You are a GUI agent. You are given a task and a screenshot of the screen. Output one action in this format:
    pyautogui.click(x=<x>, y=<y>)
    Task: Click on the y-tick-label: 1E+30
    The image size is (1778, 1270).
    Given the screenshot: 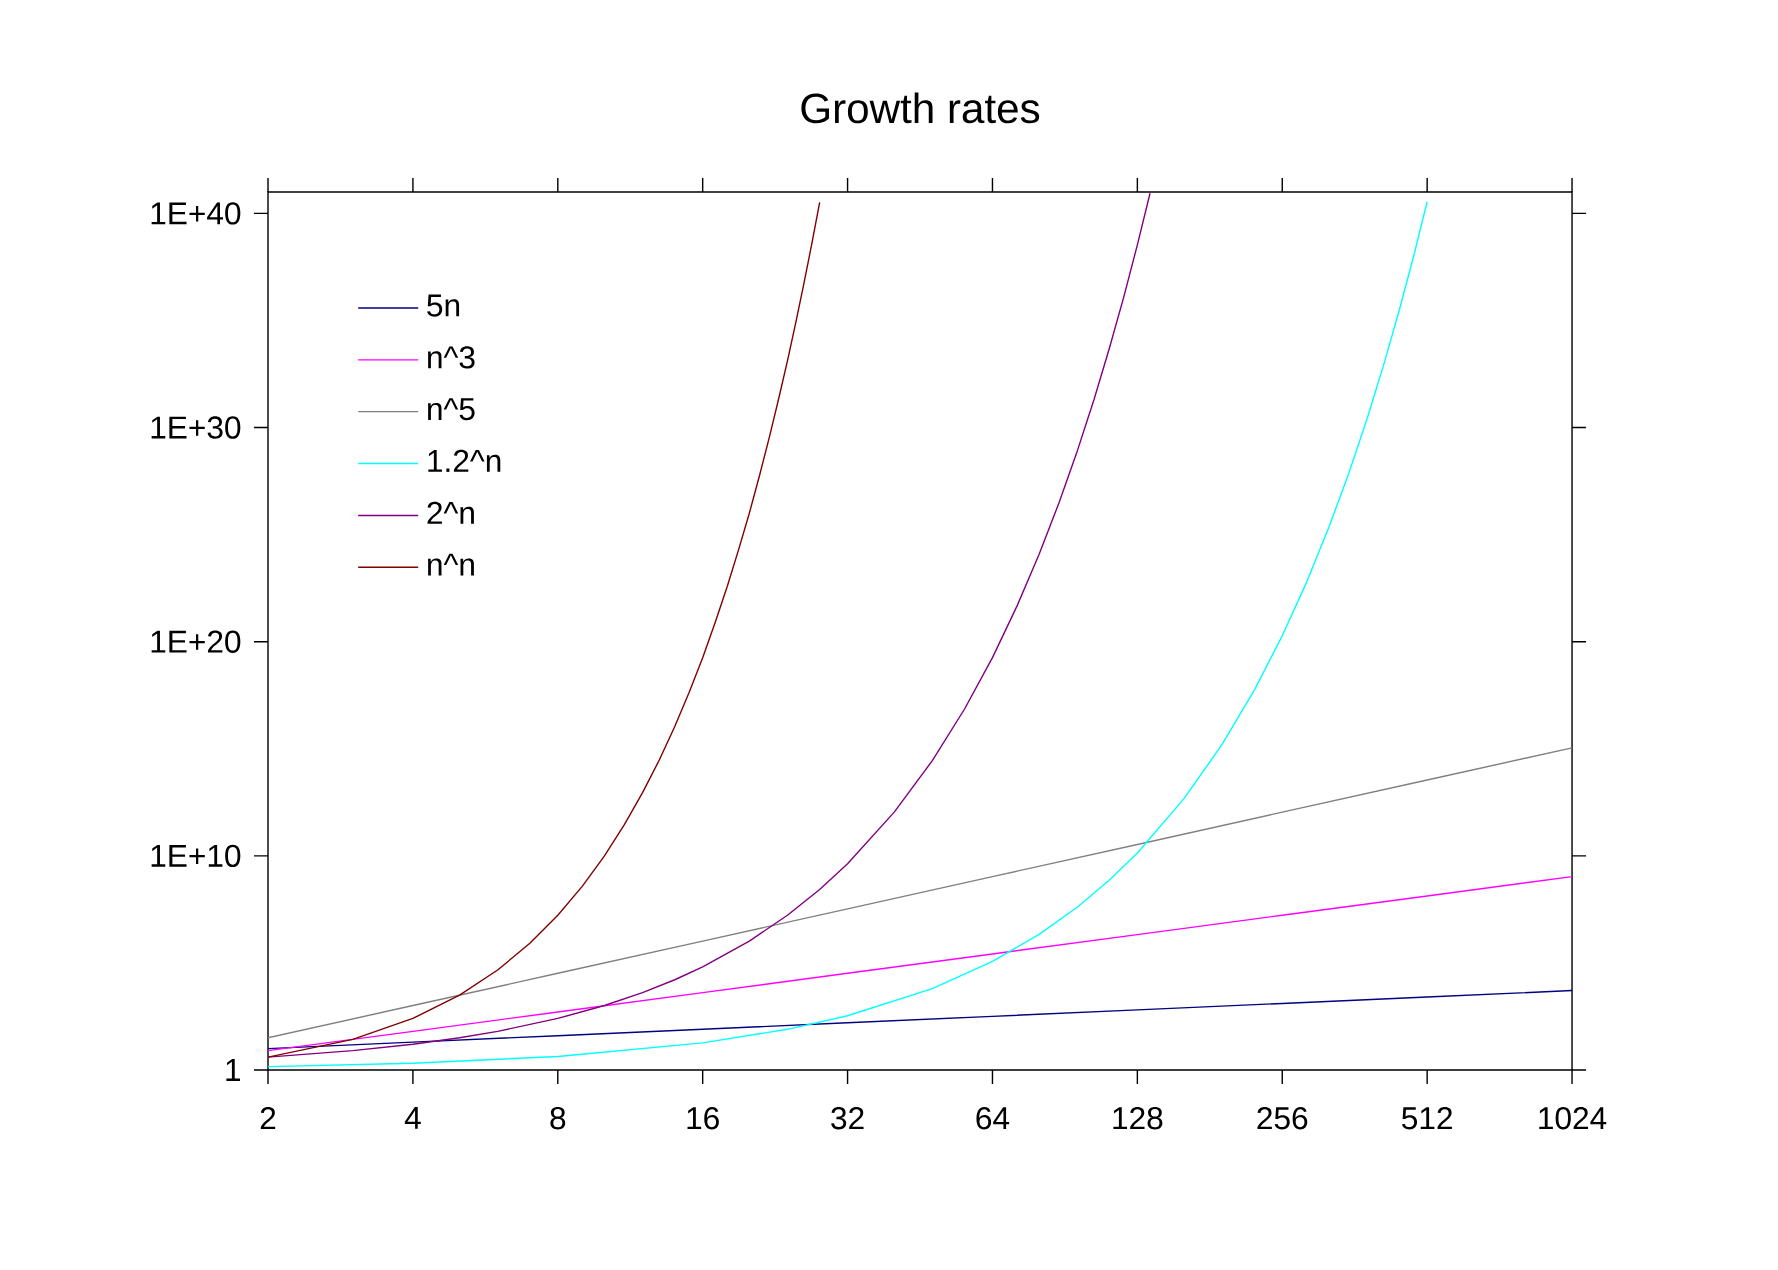 What is the action you would take?
    pyautogui.click(x=196, y=427)
    